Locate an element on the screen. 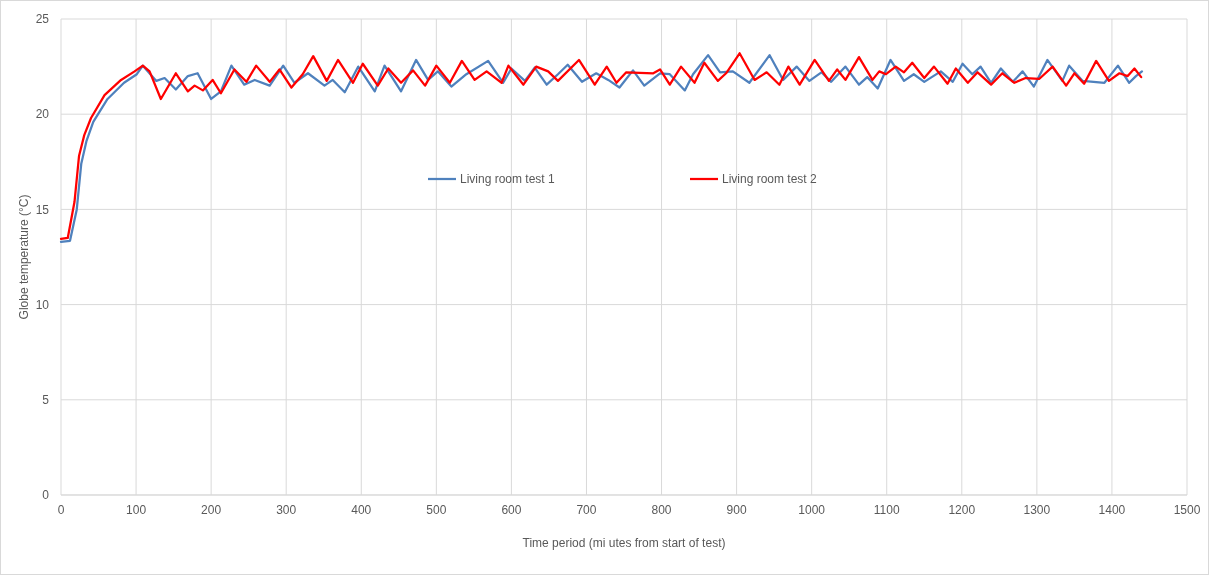 The image size is (1209, 575). x-tick-label: 300 is located at coordinates (286, 510).